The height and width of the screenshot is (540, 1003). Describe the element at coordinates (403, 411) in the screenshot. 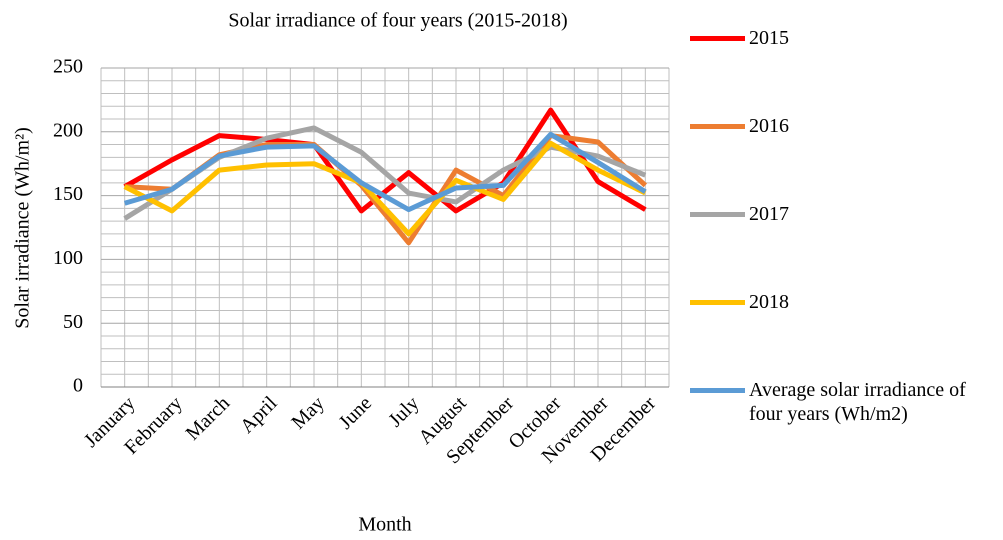

I see `x-tick-label: July` at that location.